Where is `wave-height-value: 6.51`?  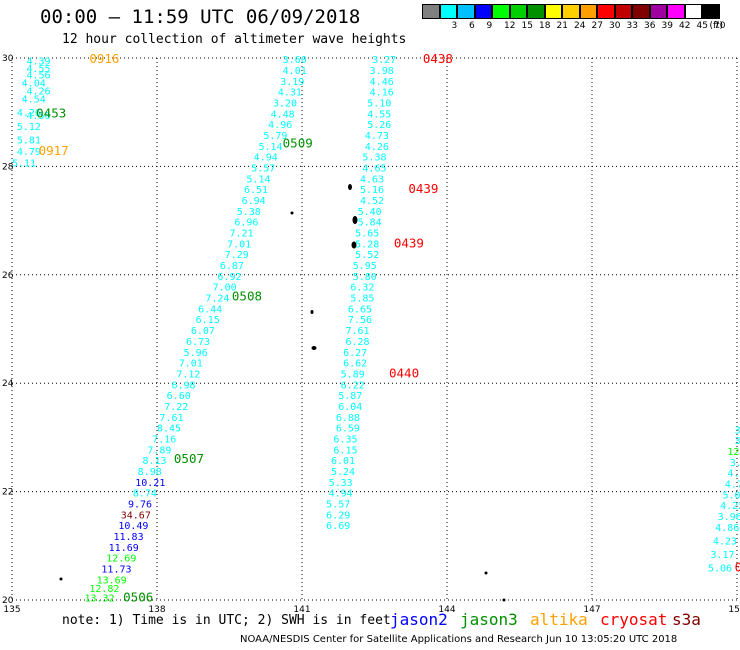
wave-height-value: 6.51 is located at coordinates (256, 190).